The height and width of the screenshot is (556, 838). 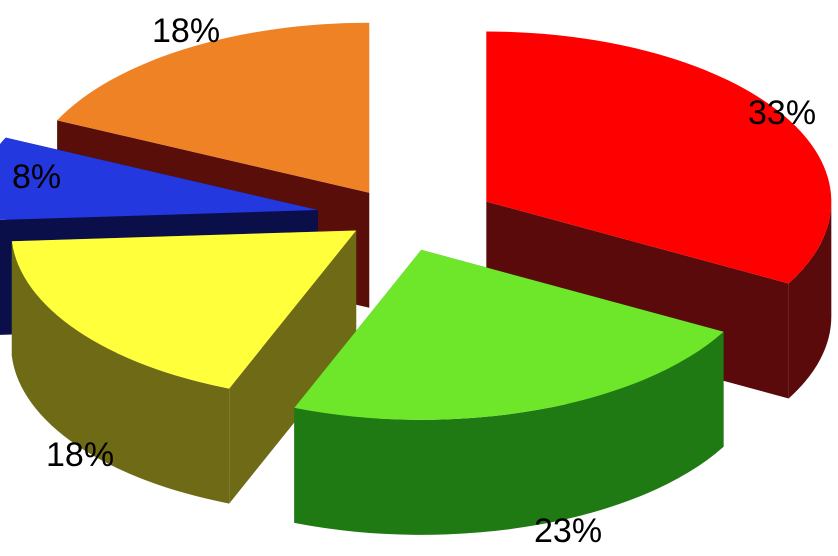 What do you see at coordinates (568, 531) in the screenshot?
I see `slice-label-green: 23%` at bounding box center [568, 531].